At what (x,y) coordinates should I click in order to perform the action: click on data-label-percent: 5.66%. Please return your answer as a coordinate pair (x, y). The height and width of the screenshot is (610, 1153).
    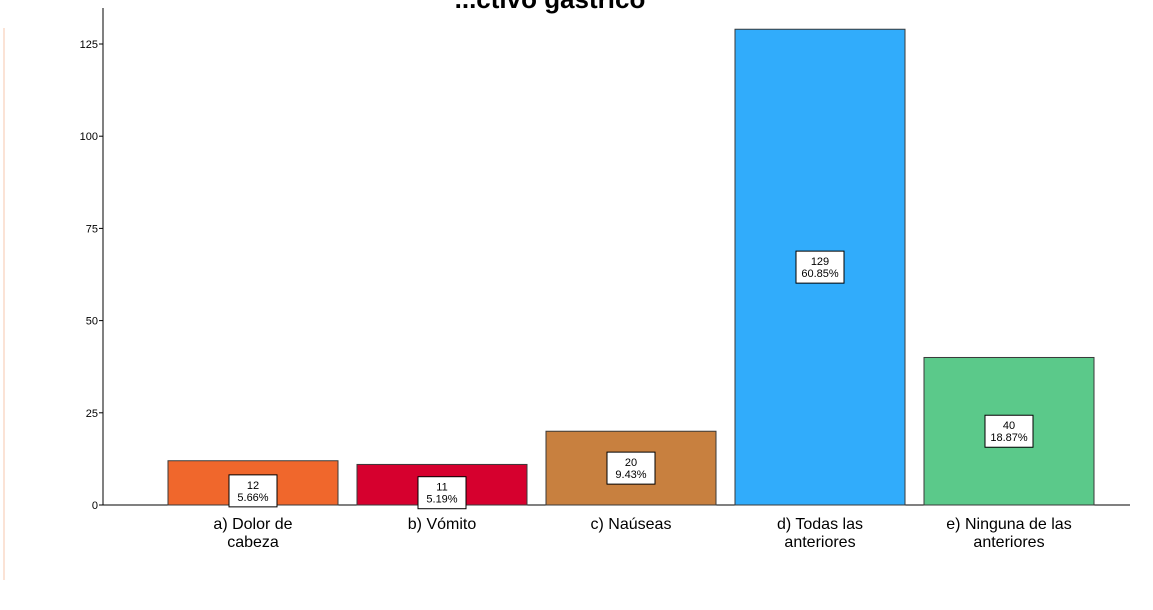
    Looking at the image, I should click on (252, 498).